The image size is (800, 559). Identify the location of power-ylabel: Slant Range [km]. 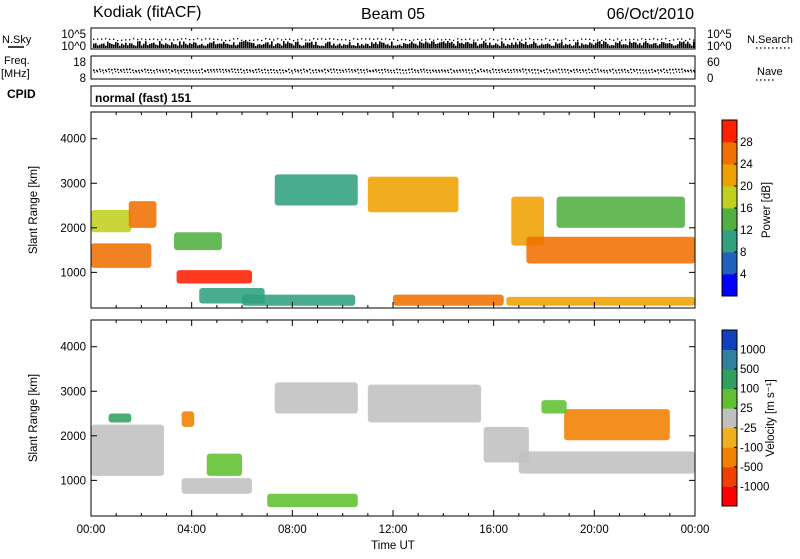
(34, 210).